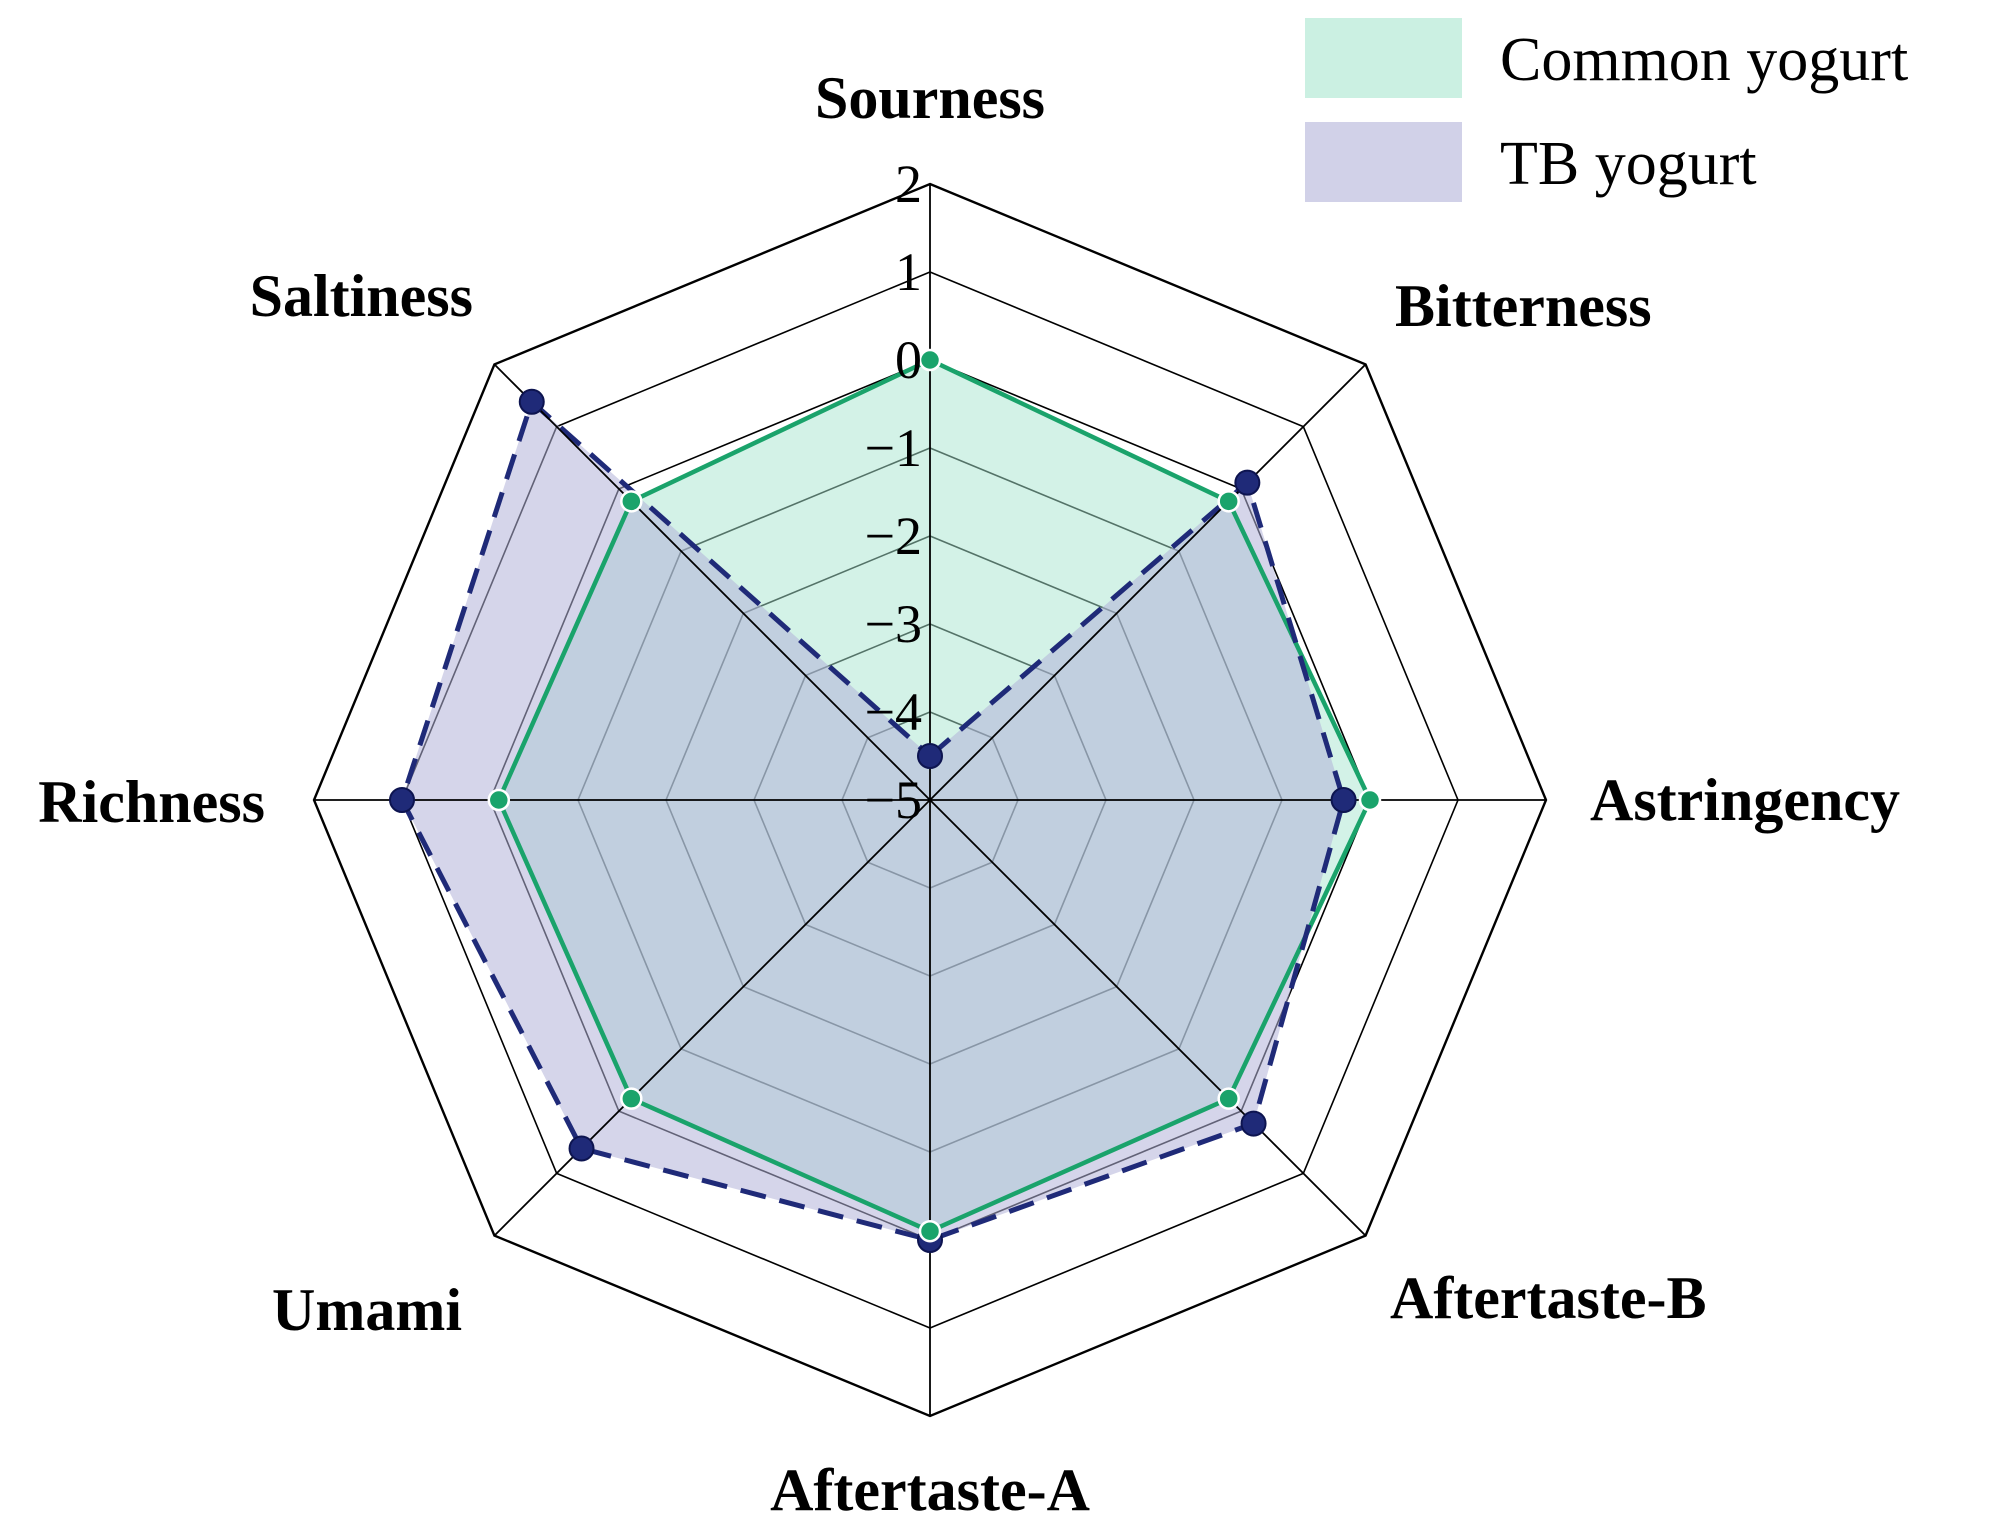  Describe the element at coordinates (930, 756) in the screenshot. I see `marker-tb-yogurt-sourness` at that location.